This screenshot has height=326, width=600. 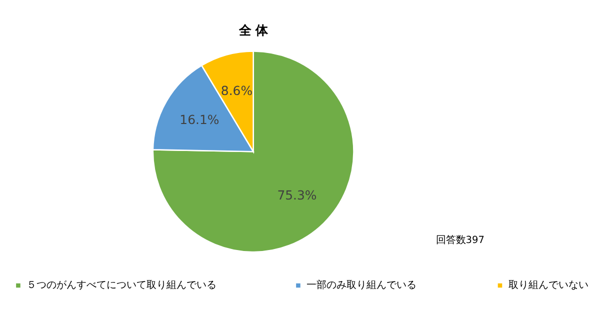 I want to click on legend-label: 一部のみ取り組んでいる, so click(x=361, y=285).